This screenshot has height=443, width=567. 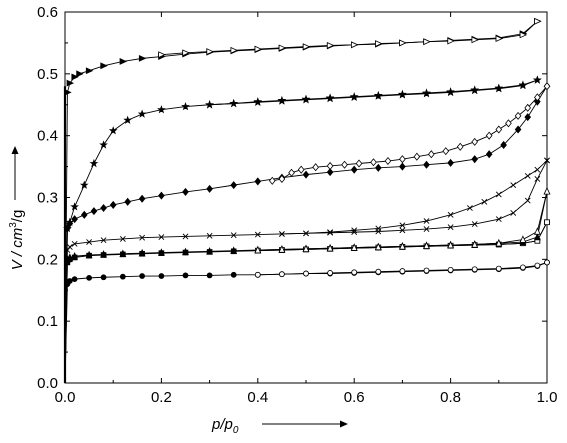 I want to click on y-tick-label: 0.0, so click(x=47, y=383).